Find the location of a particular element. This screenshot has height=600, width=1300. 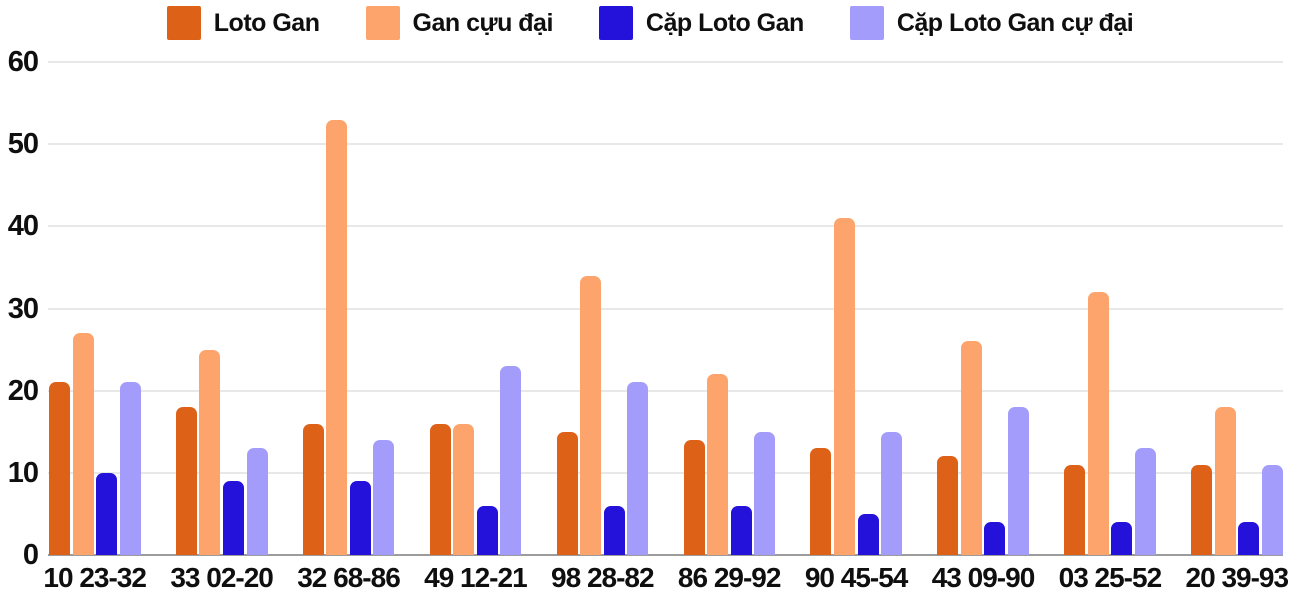

y-axis-tick-label-10: 10 is located at coordinates (23, 472).